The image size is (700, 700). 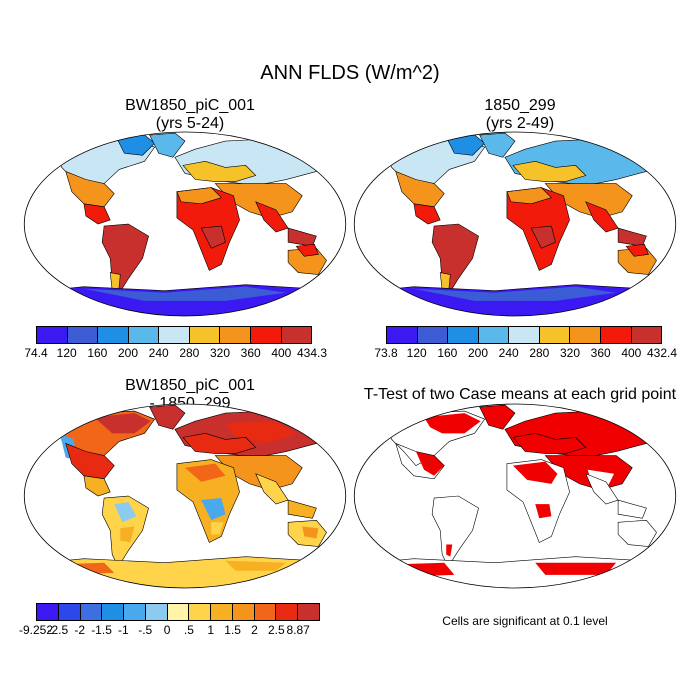 I want to click on map-ttest, so click(x=515, y=496).